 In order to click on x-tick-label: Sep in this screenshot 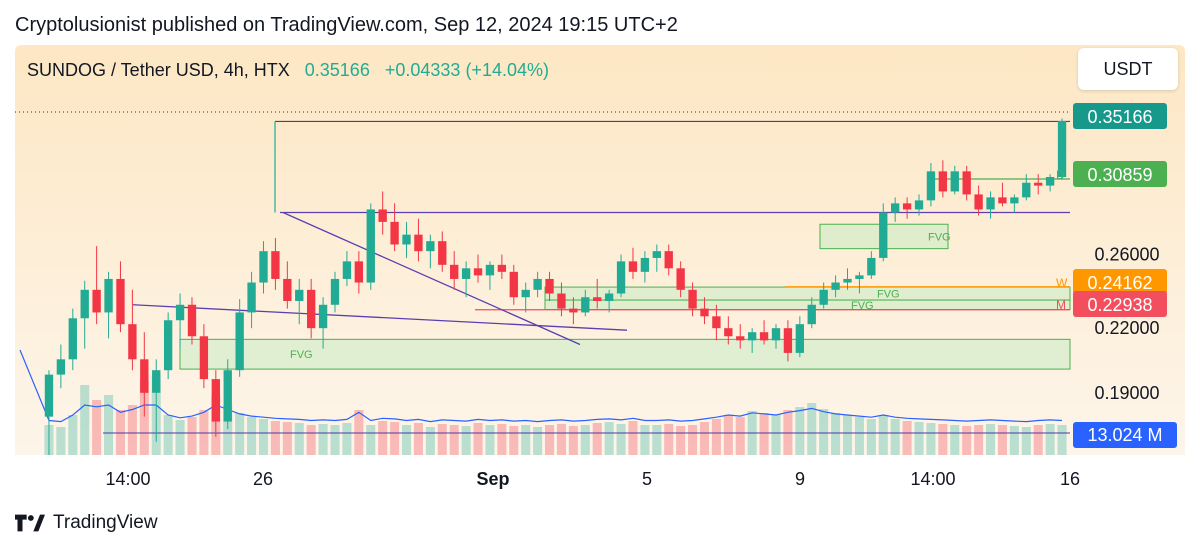, I will do `click(492, 479)`.